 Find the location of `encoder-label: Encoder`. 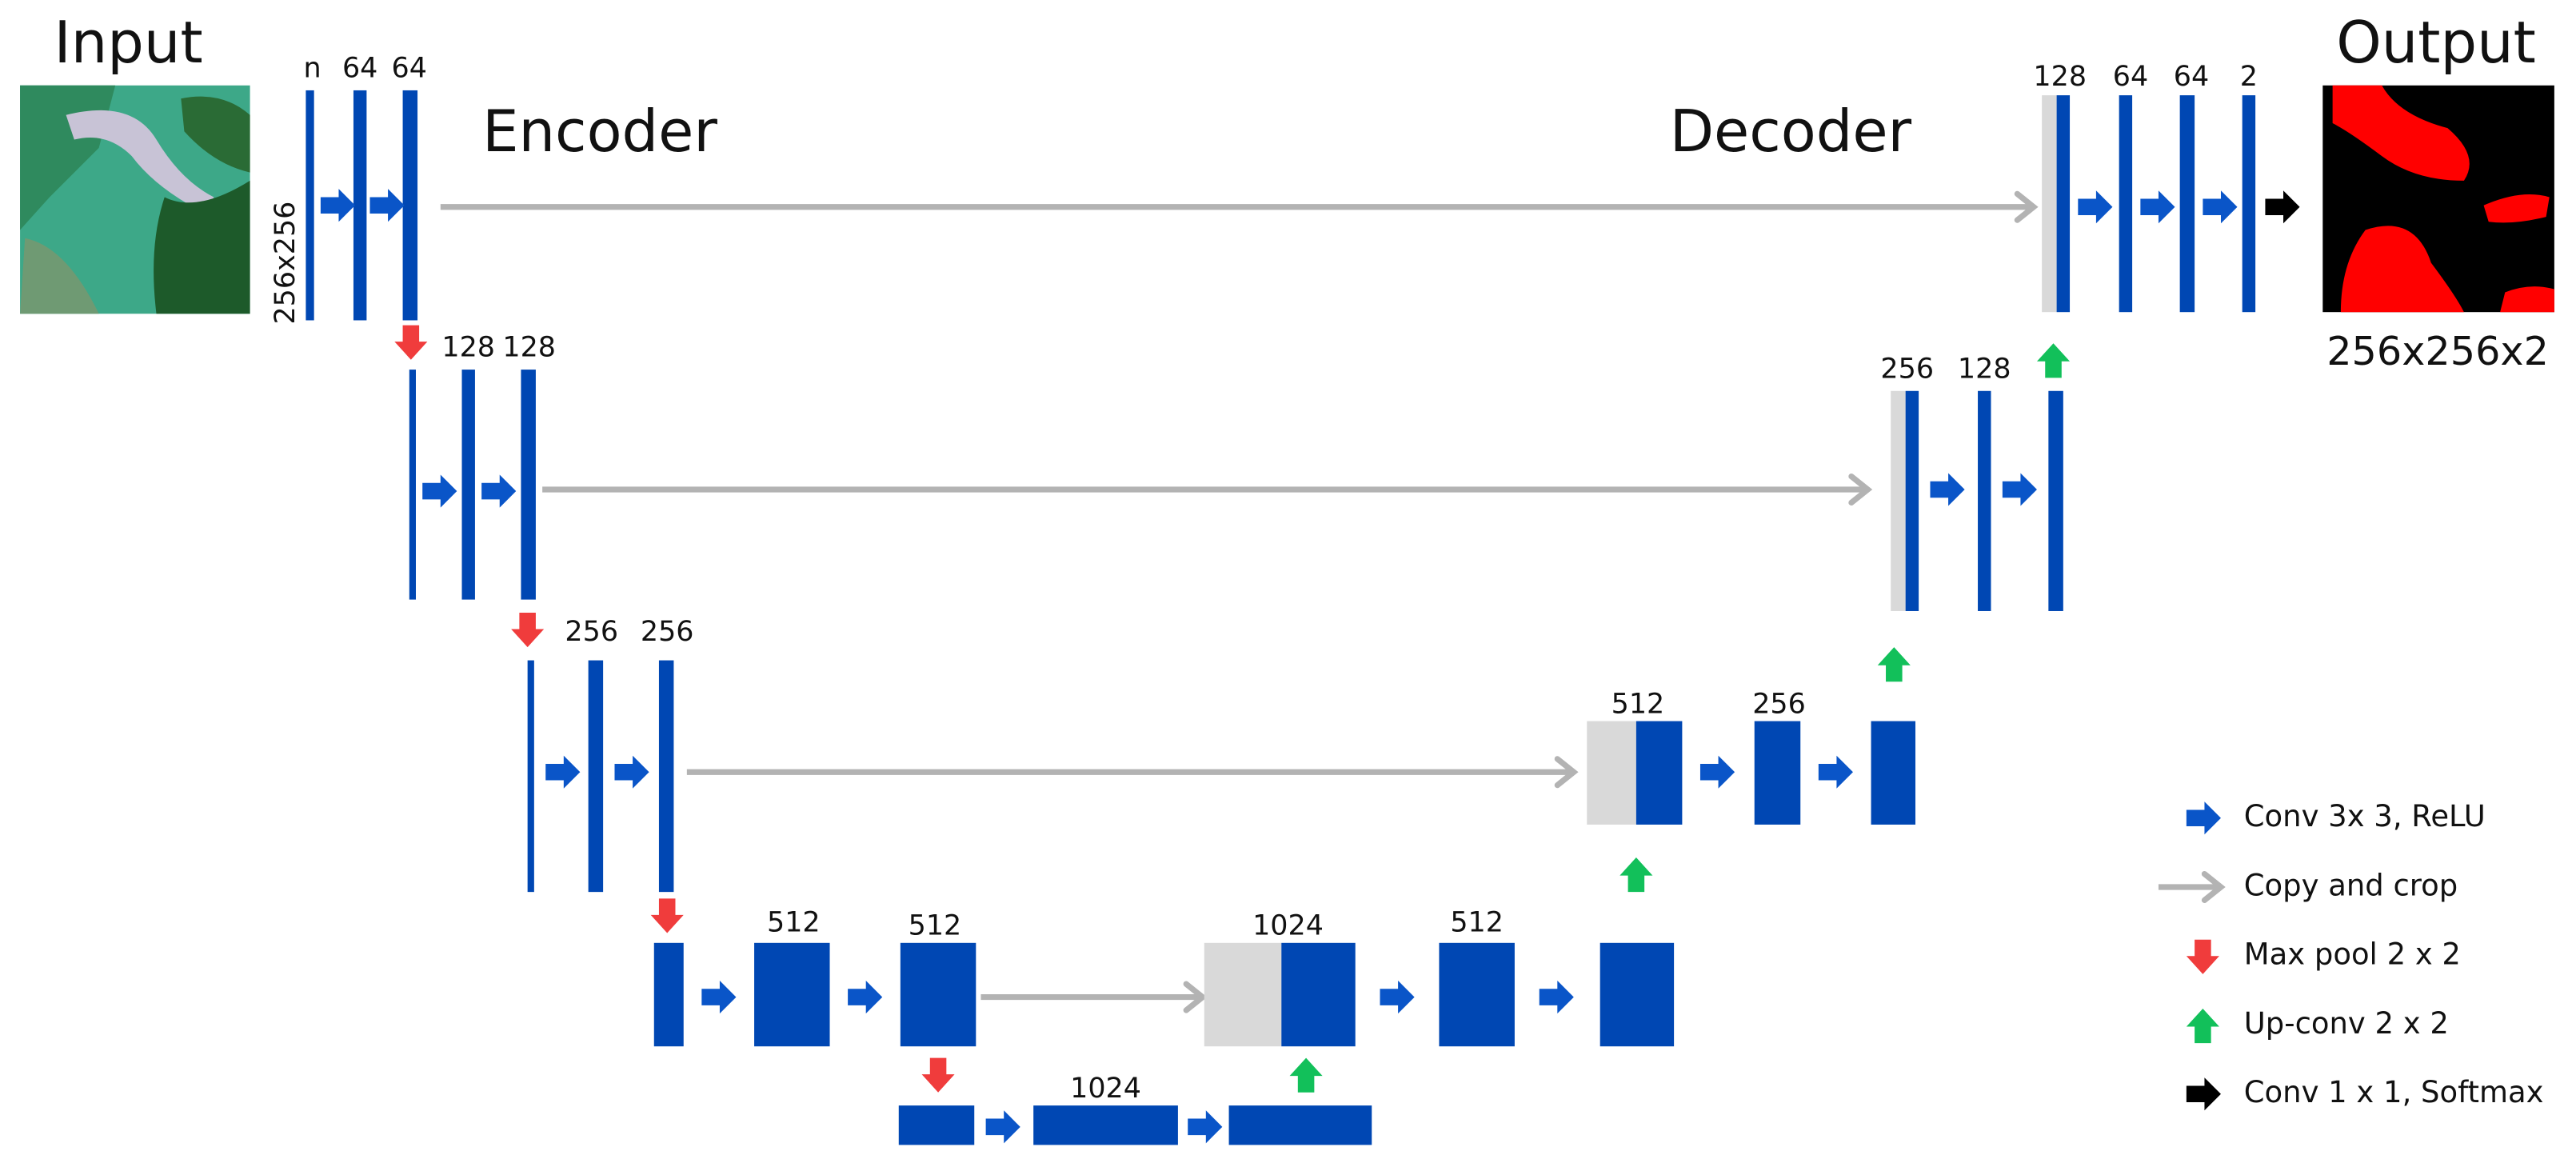

encoder-label: Encoder is located at coordinates (600, 131).